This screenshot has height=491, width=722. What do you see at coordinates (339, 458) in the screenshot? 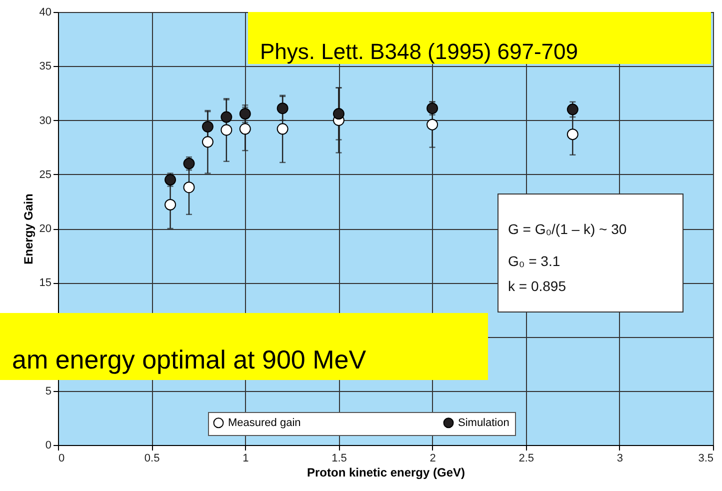
I see `x-tick-label: 1.5` at bounding box center [339, 458].